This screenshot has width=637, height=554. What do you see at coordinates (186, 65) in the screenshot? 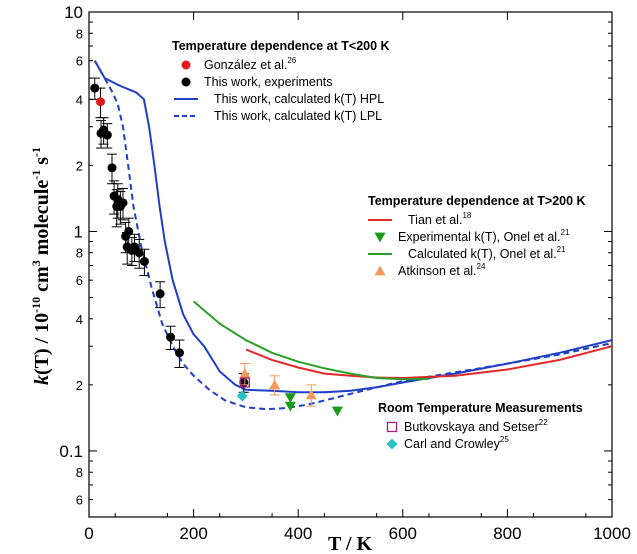
I see `legend-swatch-gonzalez` at bounding box center [186, 65].